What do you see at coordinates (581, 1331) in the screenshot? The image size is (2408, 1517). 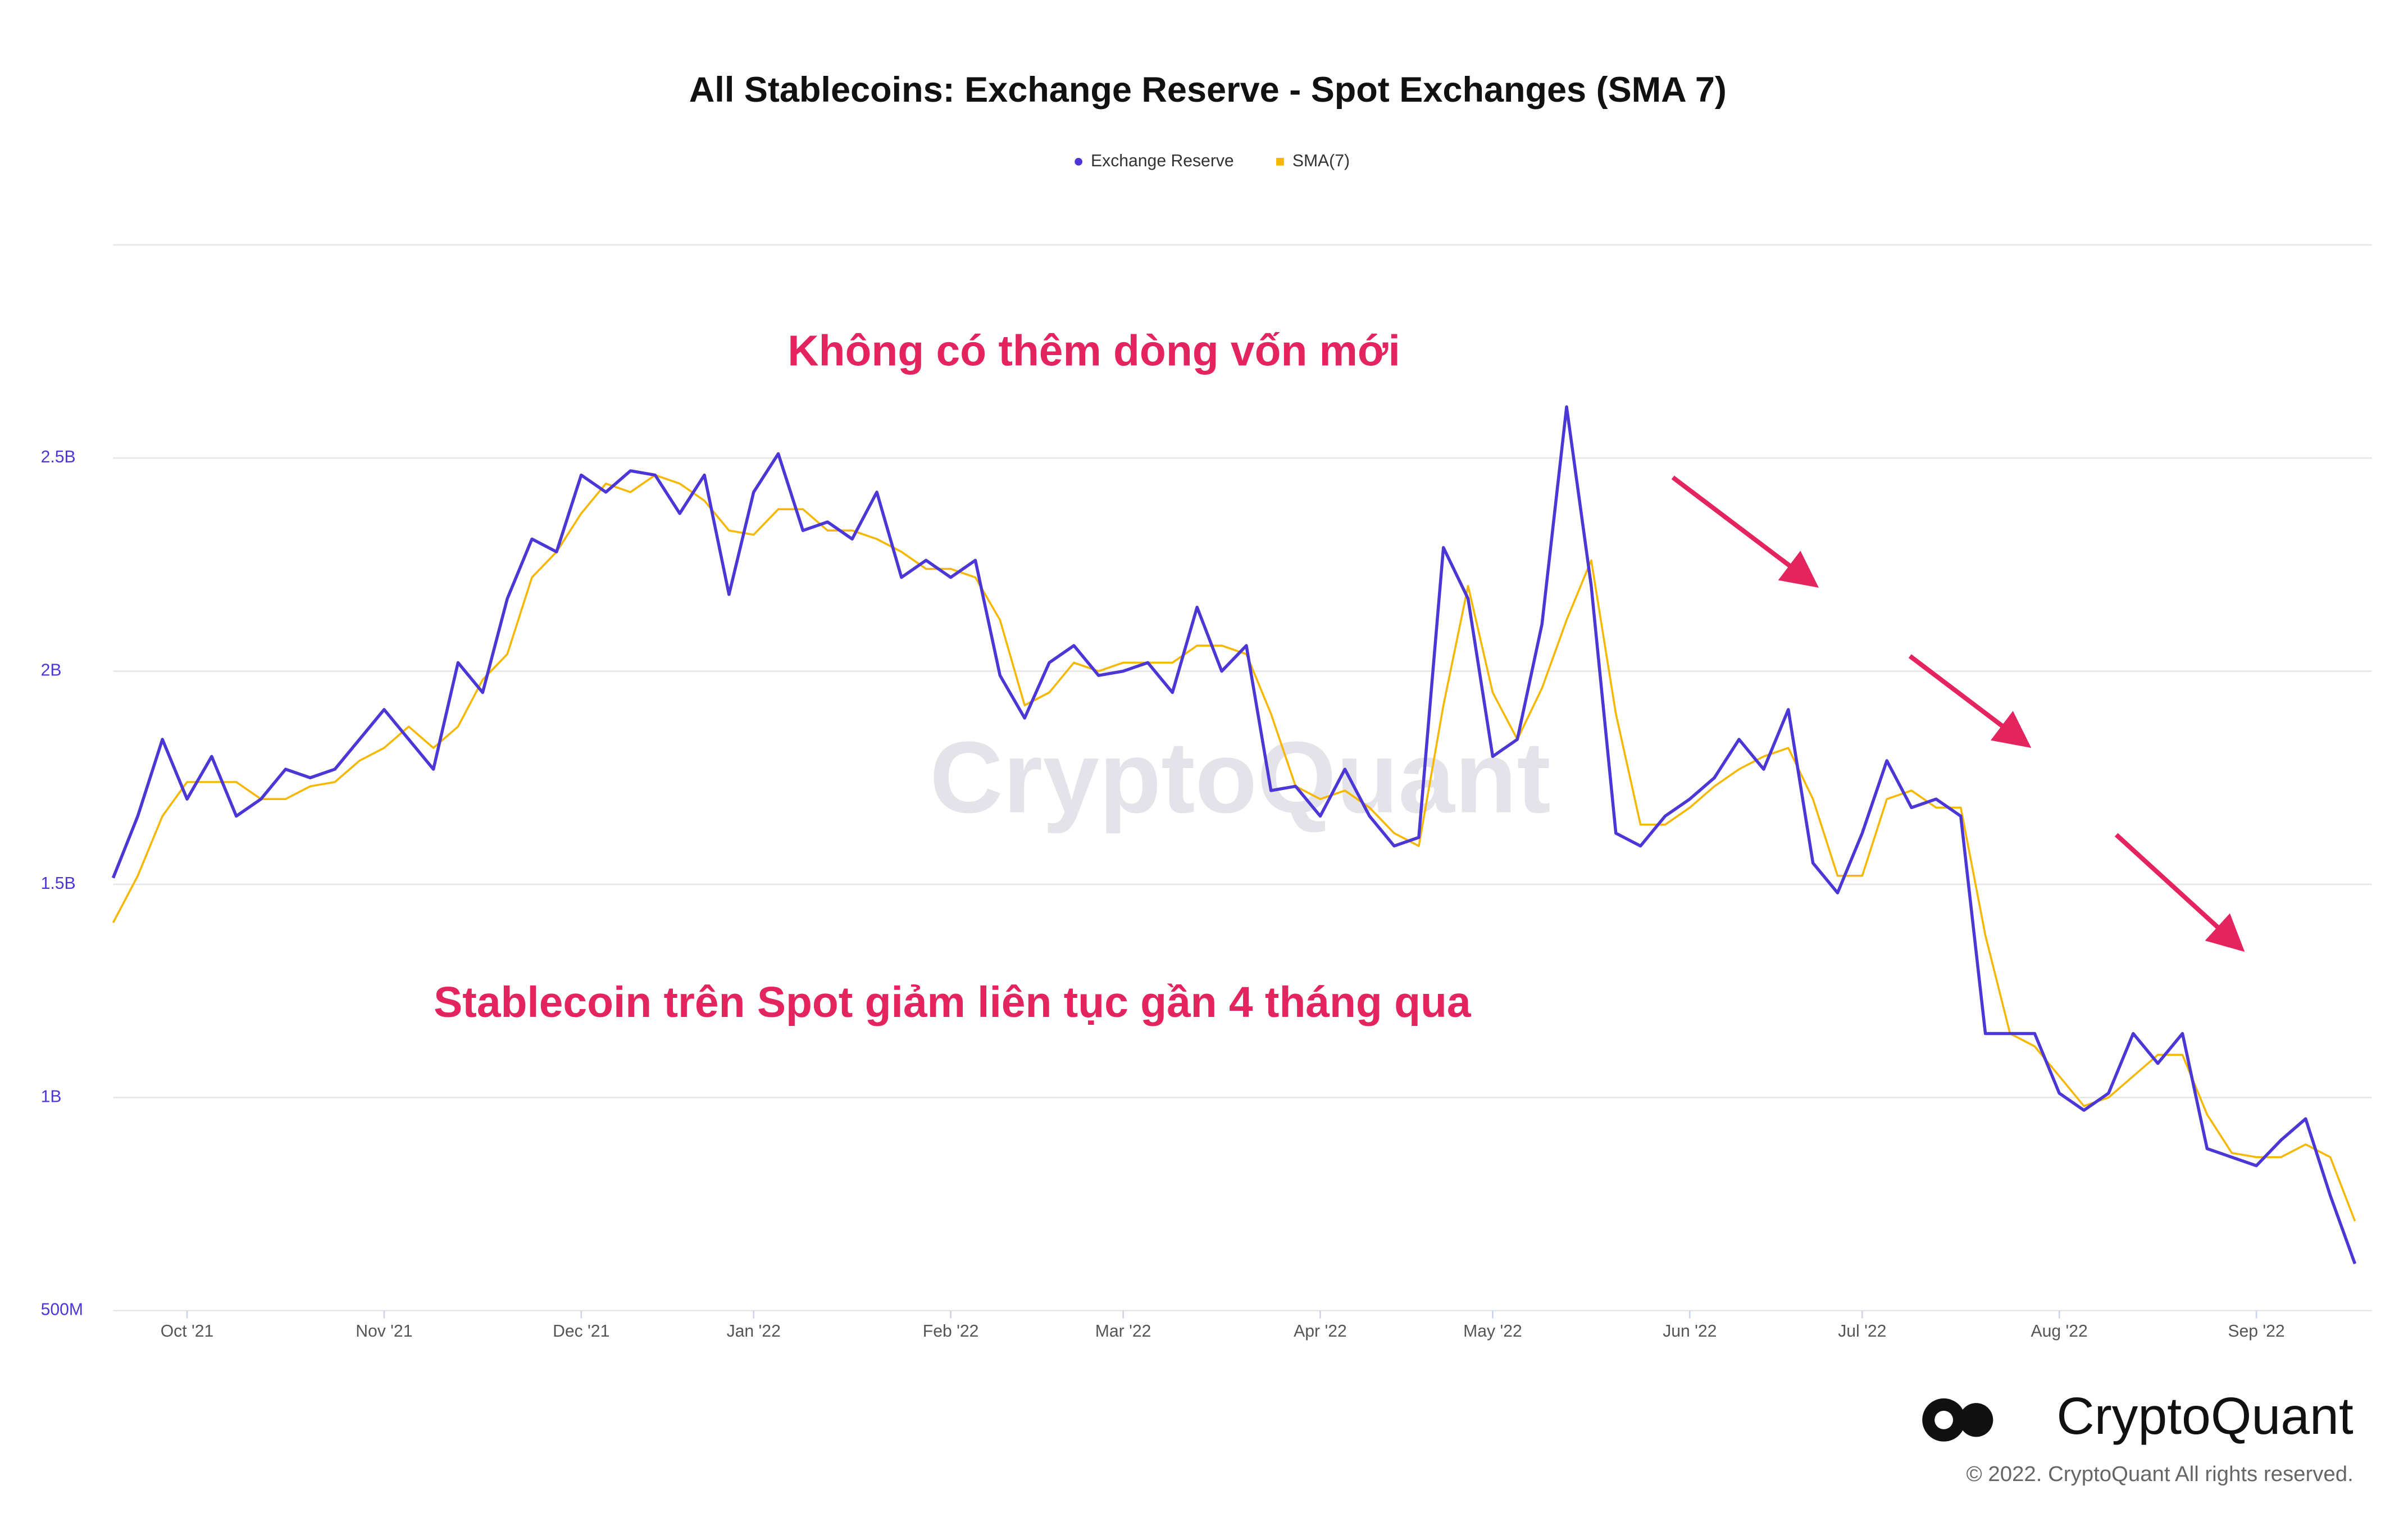 I see `x-tick-label: Dec '21` at bounding box center [581, 1331].